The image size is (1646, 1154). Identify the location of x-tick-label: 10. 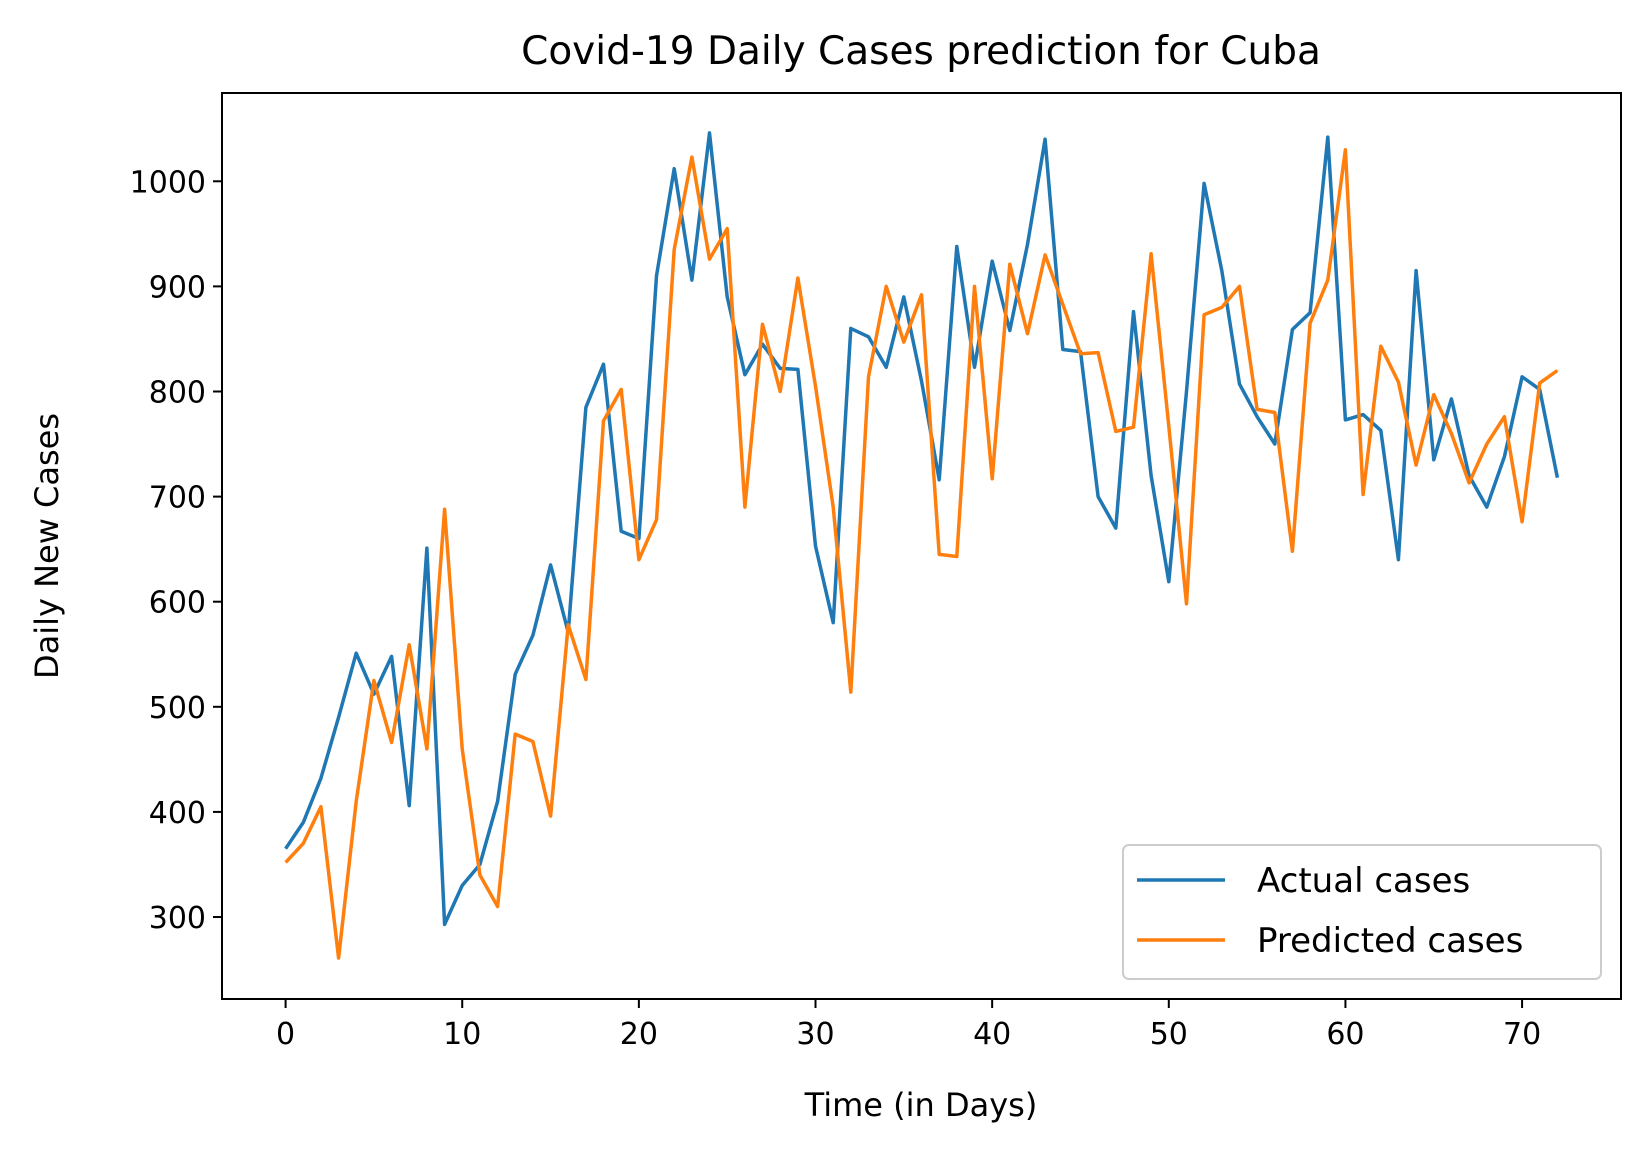
(462, 1034).